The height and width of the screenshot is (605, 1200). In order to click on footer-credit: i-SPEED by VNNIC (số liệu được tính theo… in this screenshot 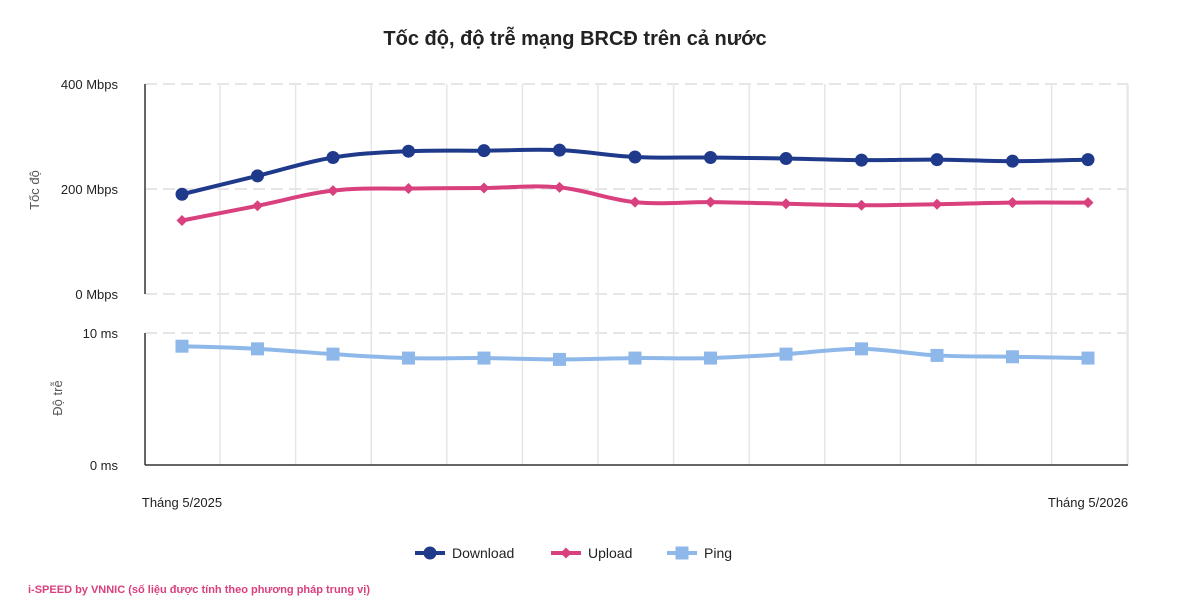, I will do `click(199, 590)`.